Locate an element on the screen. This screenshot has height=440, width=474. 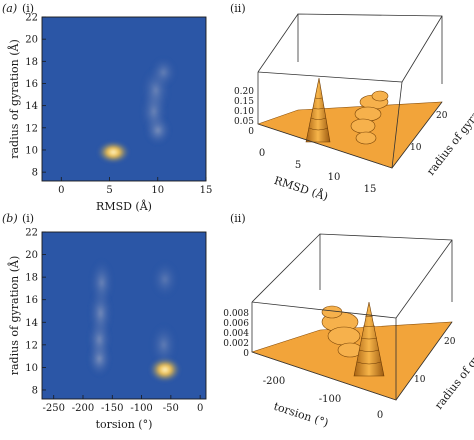
x-axis-label: RMSD (Å) is located at coordinates (124, 206).